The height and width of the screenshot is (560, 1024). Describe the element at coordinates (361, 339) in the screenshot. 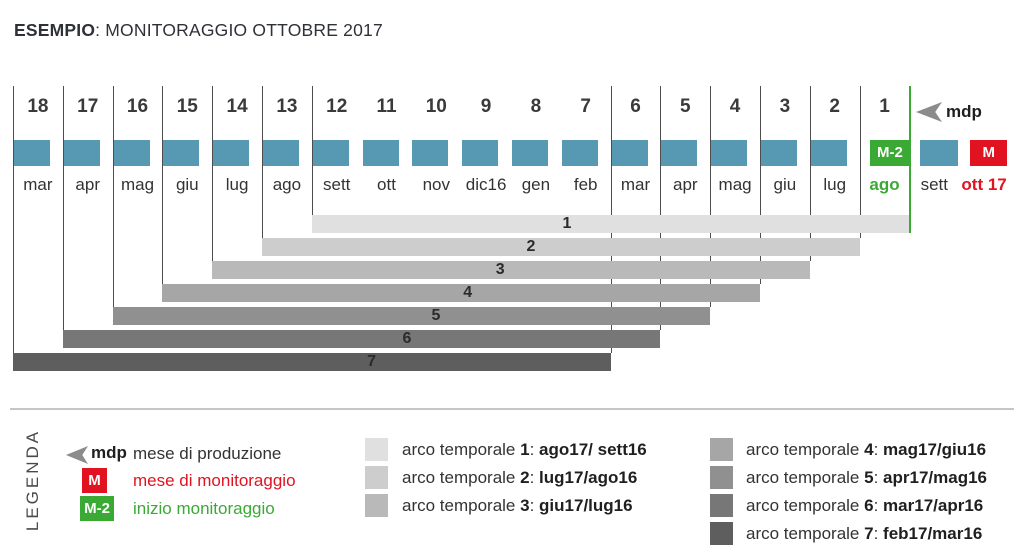

I see `arc-bar-6: 6` at that location.